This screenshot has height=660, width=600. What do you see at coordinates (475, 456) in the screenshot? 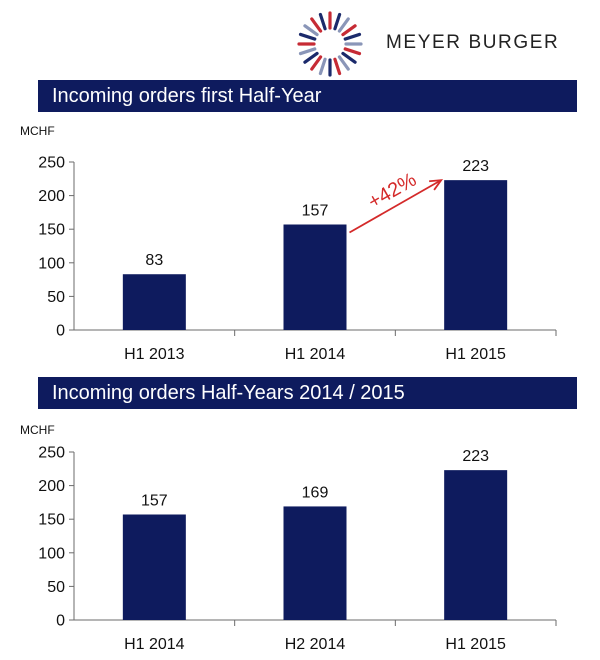
I see `chart-2-value-label: 223` at bounding box center [475, 456].